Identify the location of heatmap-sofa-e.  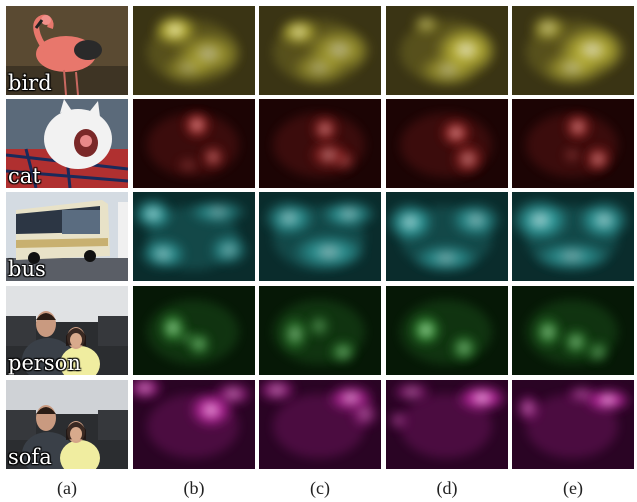
(573, 424).